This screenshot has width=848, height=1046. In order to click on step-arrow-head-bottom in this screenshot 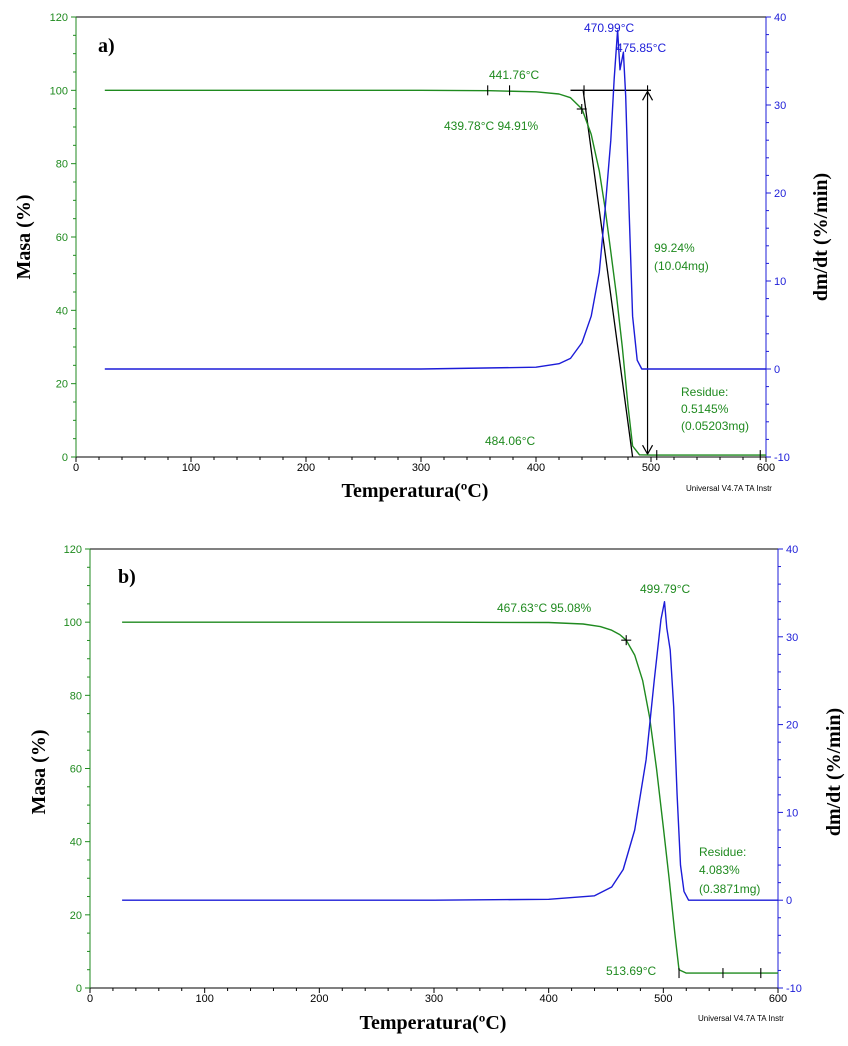, I will do `click(648, 450)`.